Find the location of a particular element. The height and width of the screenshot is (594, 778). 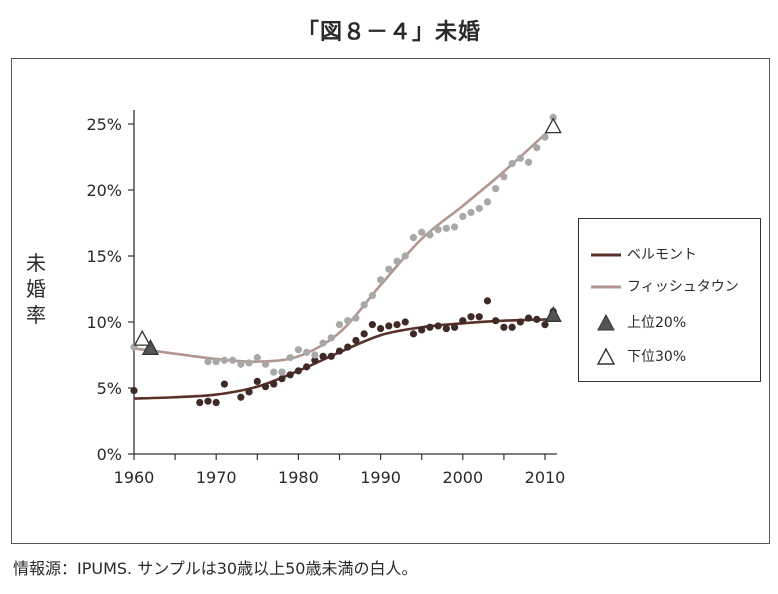

filled-triangle-marker is located at coordinates (150, 347).